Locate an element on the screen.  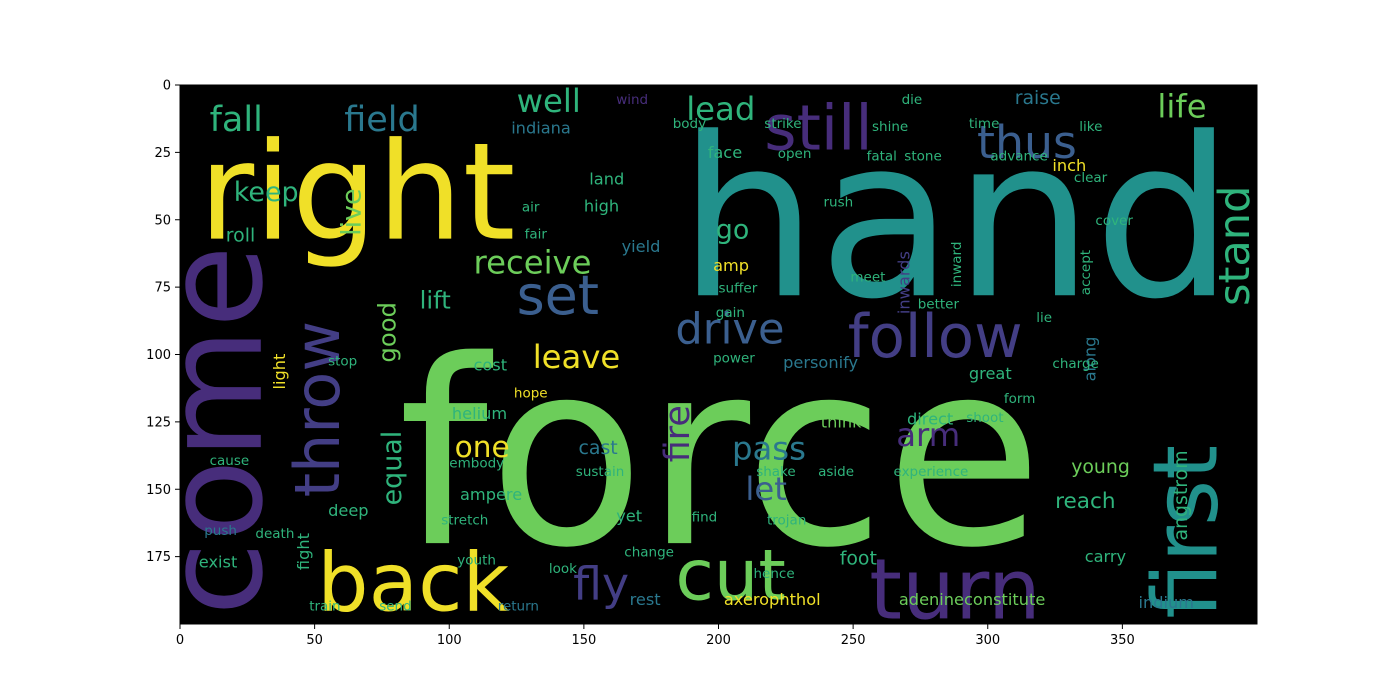
x-axis: 0 50 100 150 200 250 300 350 is located at coordinates (655, 636).